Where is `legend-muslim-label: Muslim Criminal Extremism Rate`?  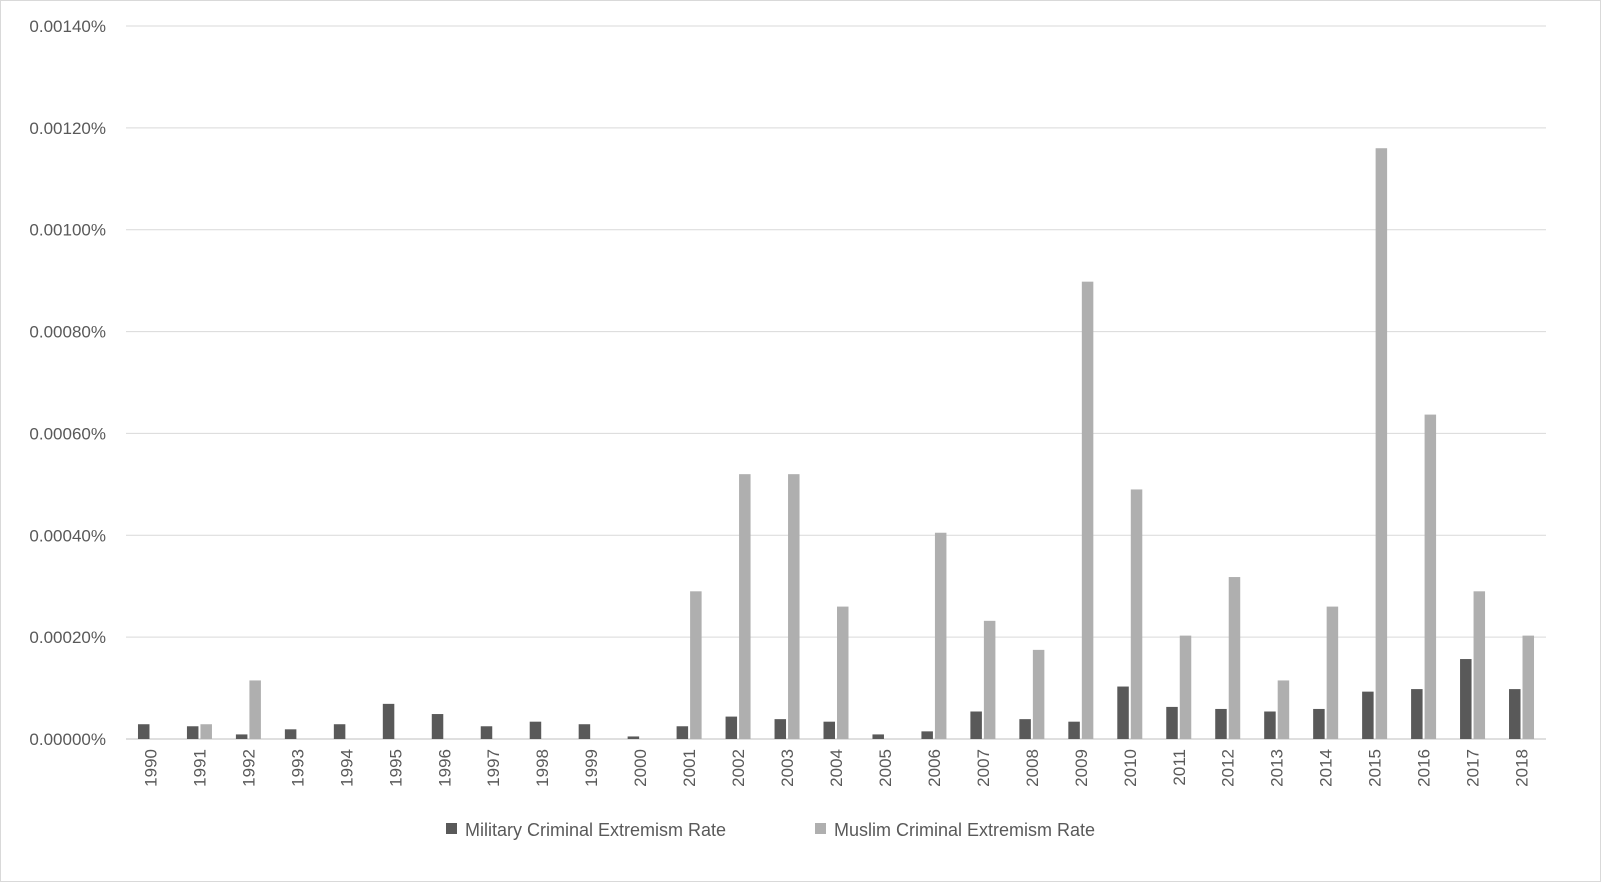
legend-muslim-label: Muslim Criminal Extremism Rate is located at coordinates (964, 830).